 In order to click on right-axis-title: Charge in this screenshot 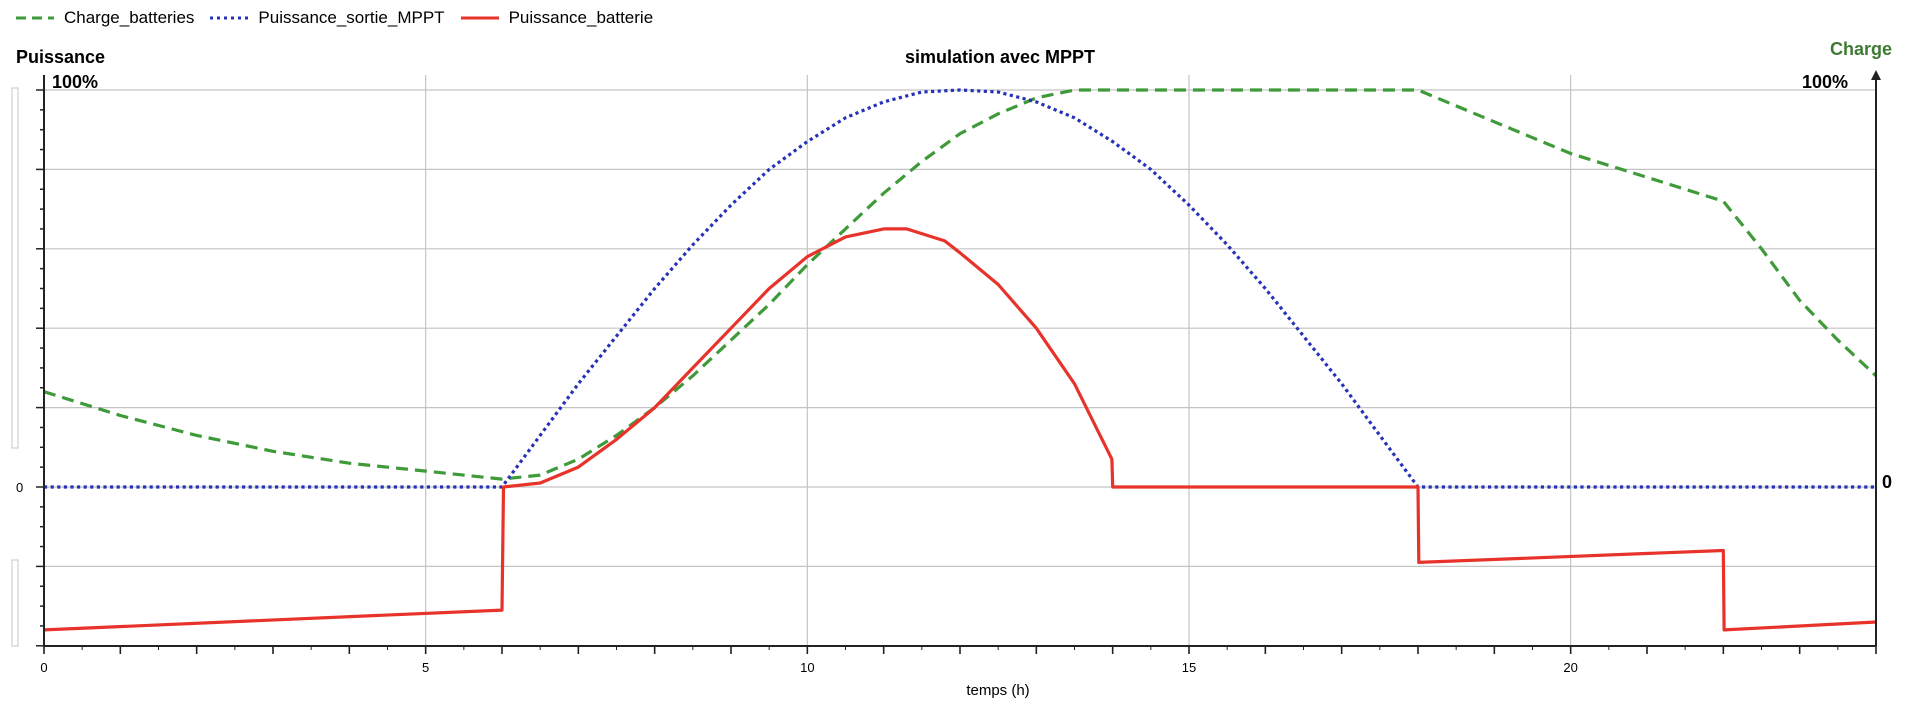, I will do `click(1861, 49)`.